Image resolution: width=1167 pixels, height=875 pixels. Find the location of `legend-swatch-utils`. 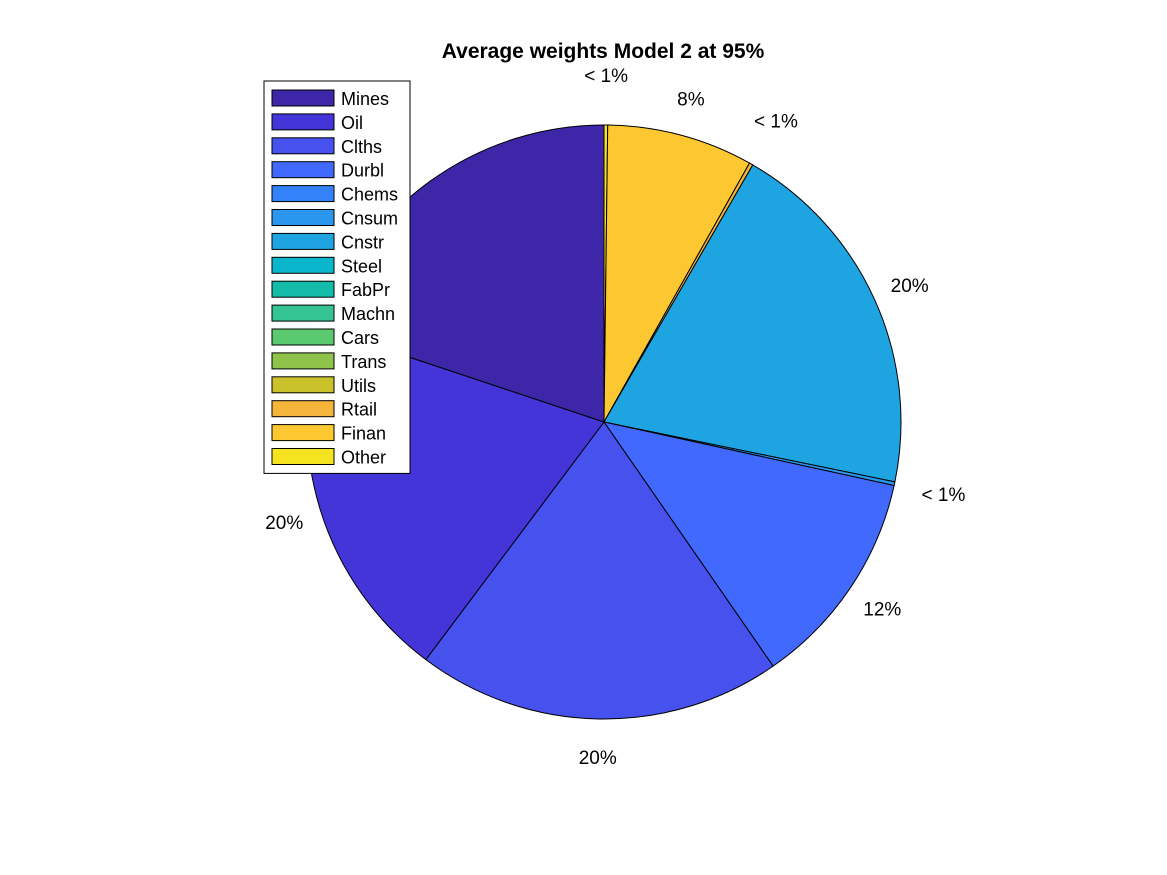

legend-swatch-utils is located at coordinates (303, 385).